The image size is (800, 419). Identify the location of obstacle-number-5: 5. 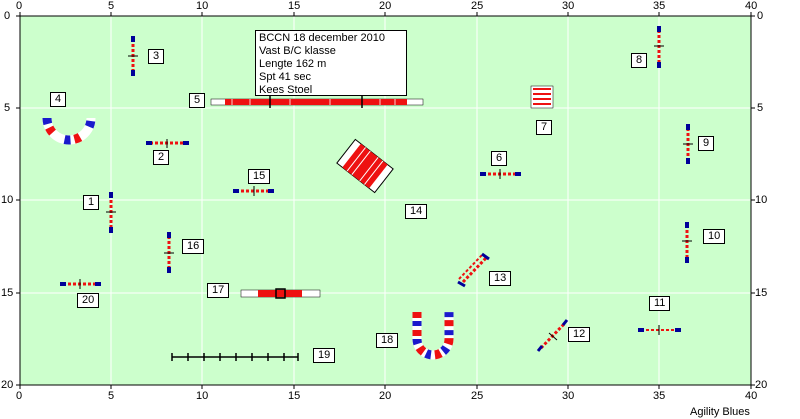
(197, 100).